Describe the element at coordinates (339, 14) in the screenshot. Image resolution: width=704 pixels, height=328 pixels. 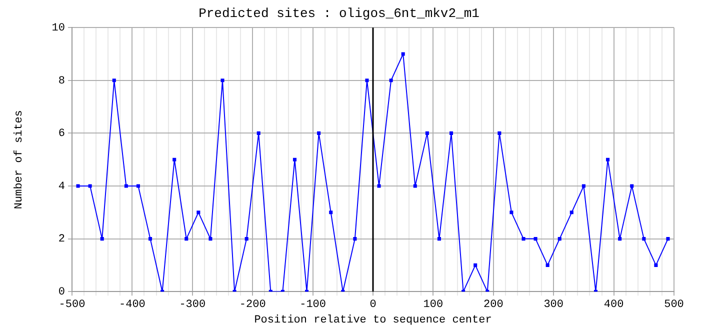
I see `chart-title: Predicted sites : oligos_6nt_mkv2_m1` at that location.